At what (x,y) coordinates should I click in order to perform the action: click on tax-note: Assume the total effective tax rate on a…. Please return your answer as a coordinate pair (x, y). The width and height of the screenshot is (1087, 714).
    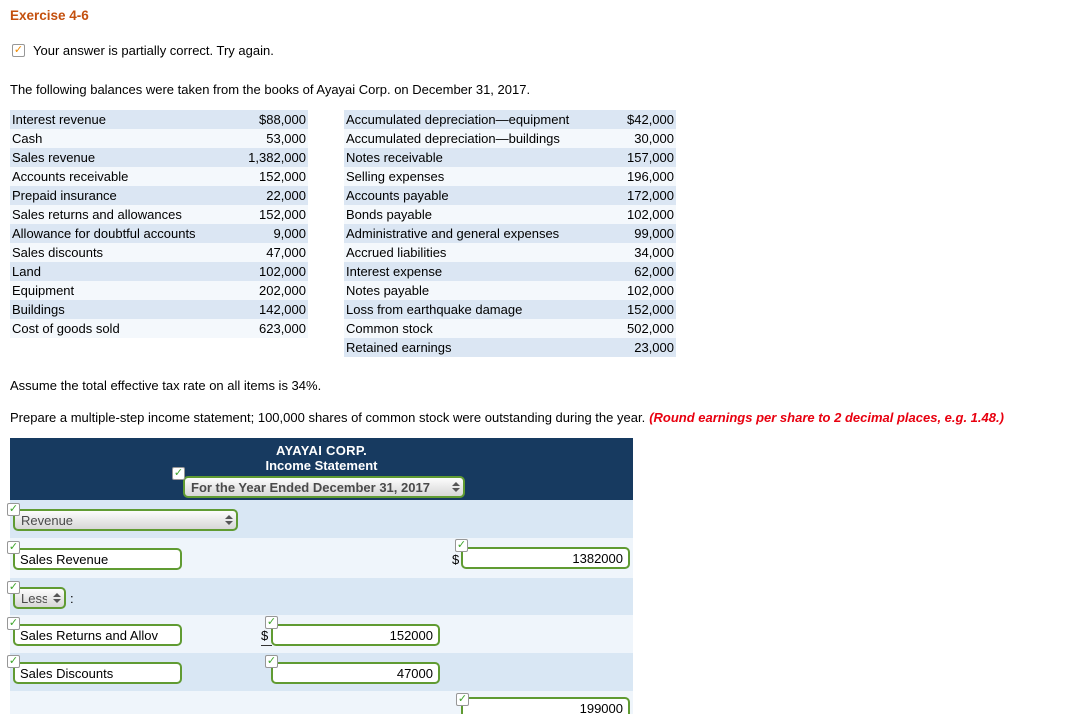
    Looking at the image, I should click on (166, 385).